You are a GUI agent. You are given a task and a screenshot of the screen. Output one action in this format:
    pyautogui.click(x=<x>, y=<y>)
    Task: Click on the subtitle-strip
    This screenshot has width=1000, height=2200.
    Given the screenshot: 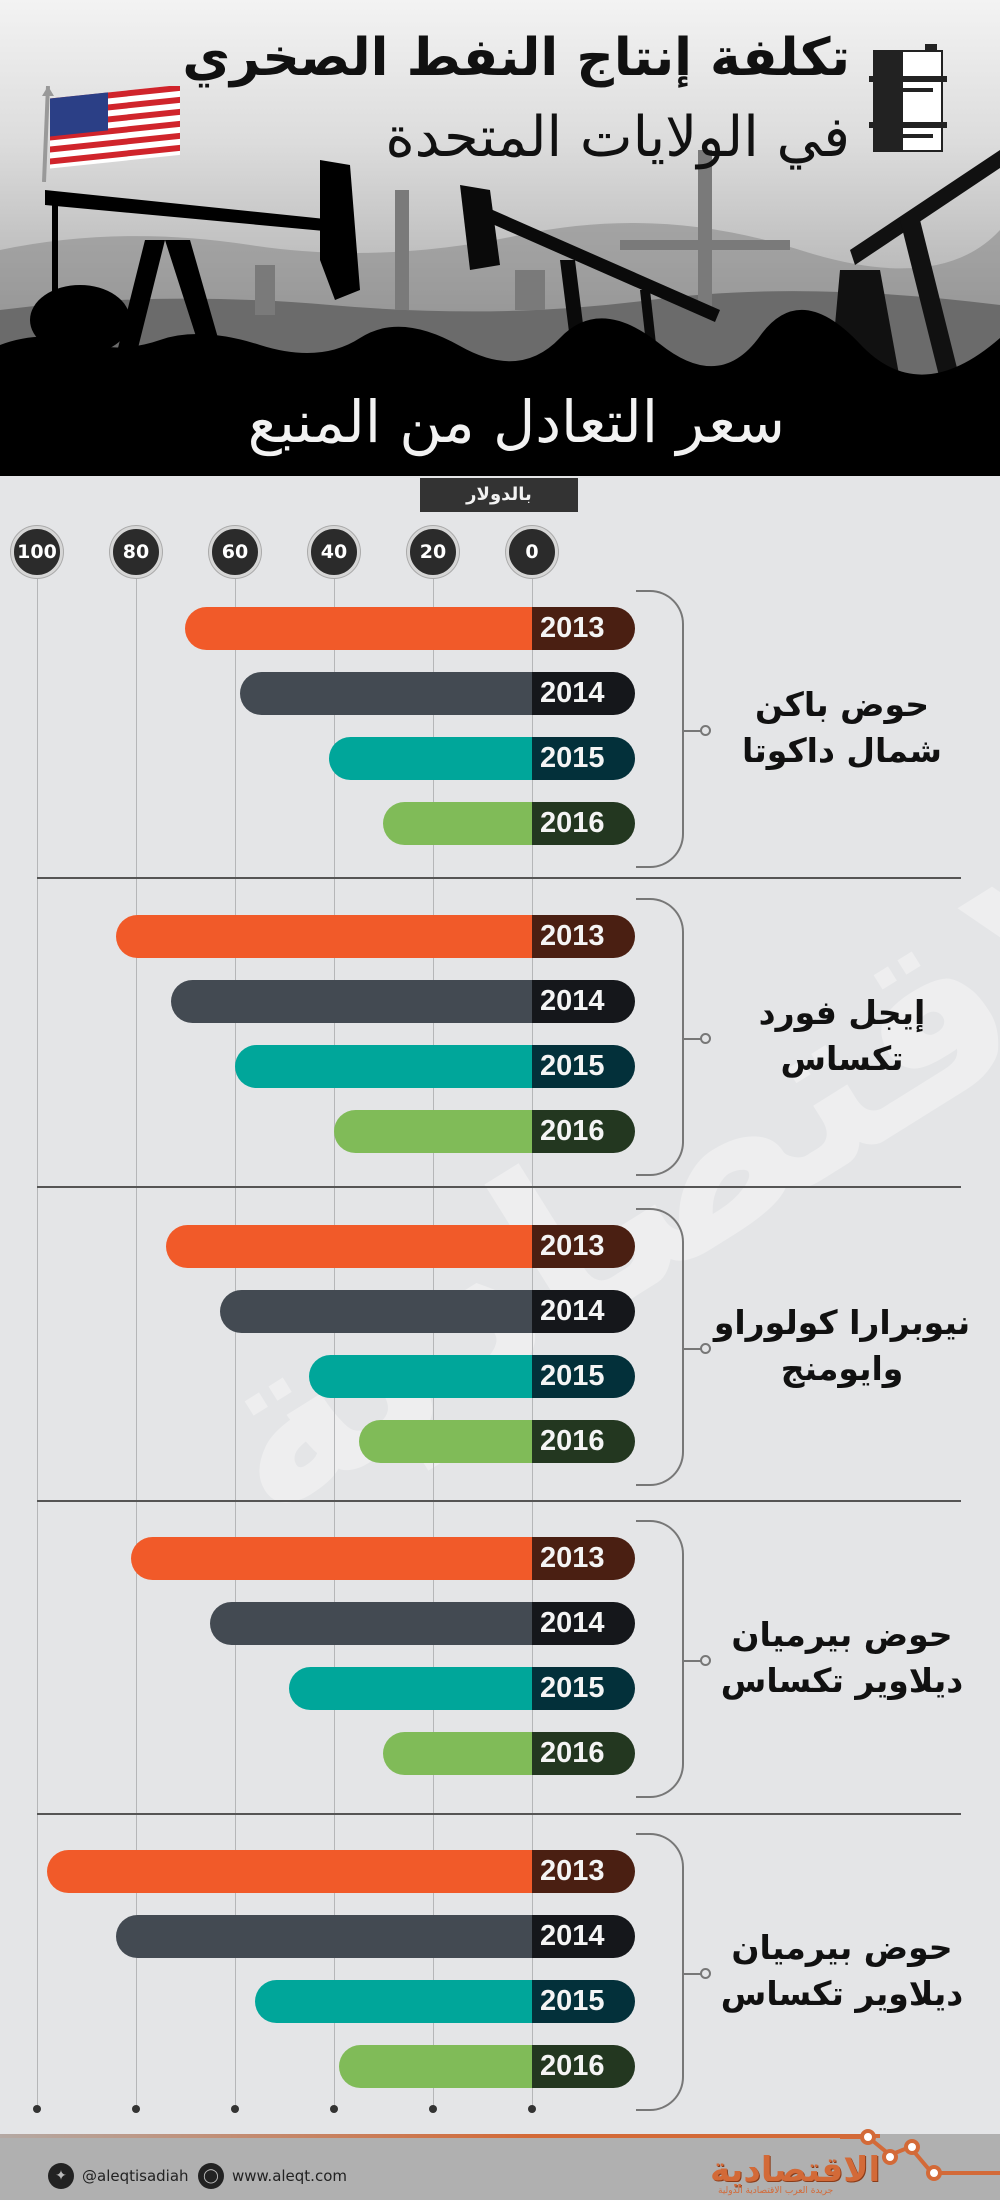 What is the action you would take?
    pyautogui.click(x=500, y=428)
    